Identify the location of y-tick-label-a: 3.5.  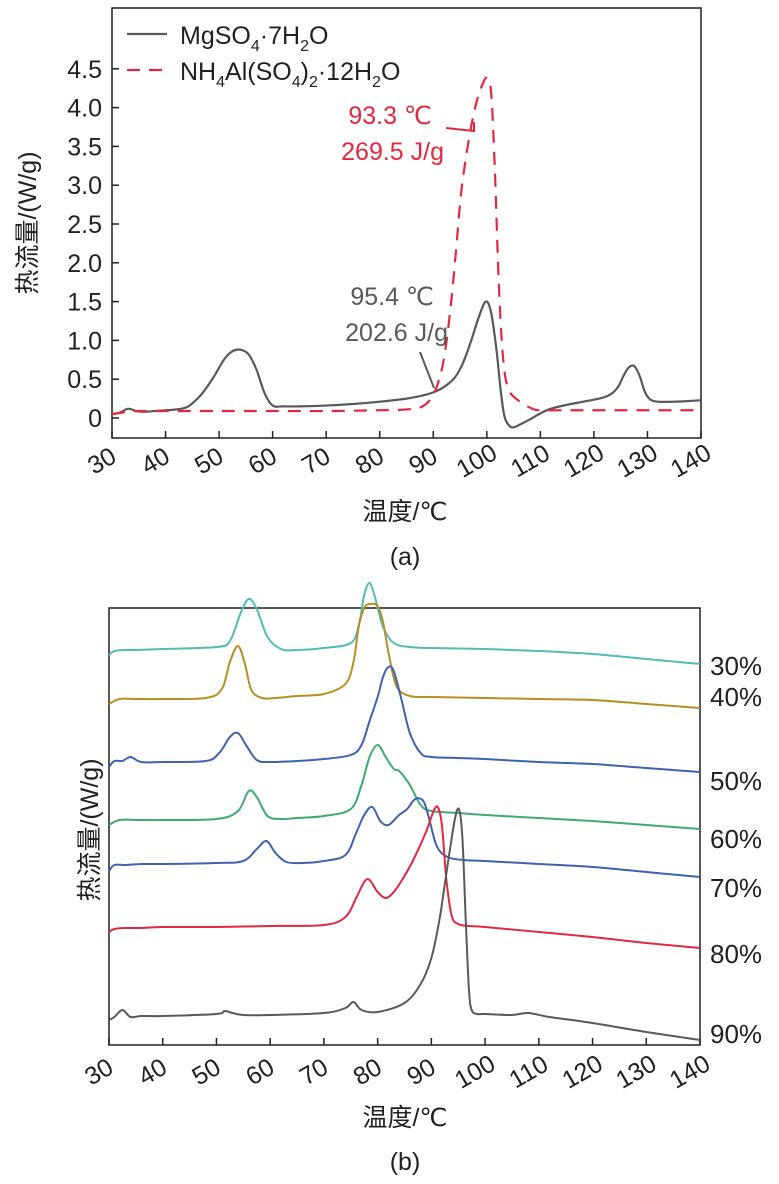
(84, 147).